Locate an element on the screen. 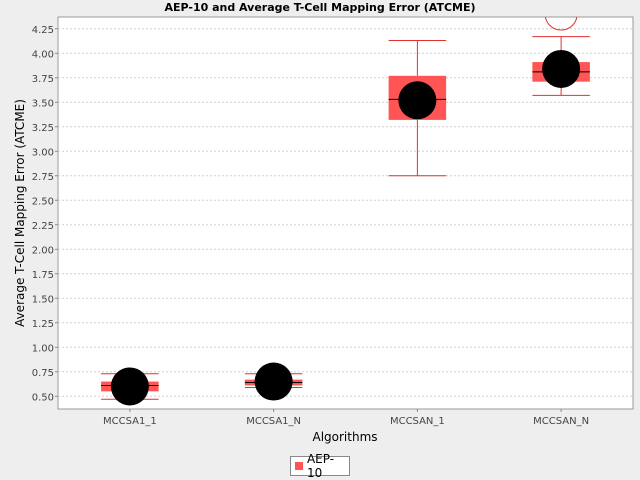  y-tick-label: 2.25 is located at coordinates (43, 226).